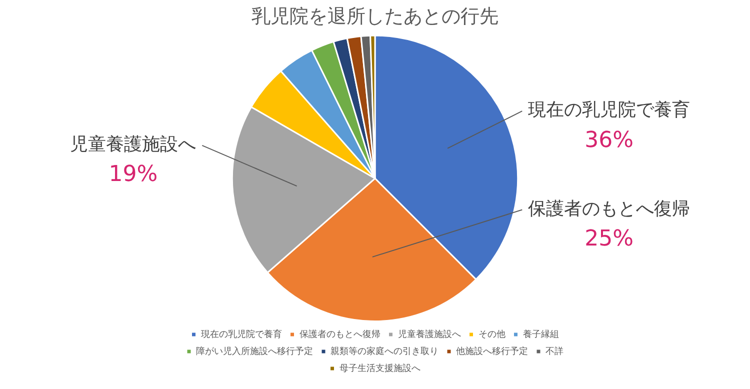  Describe the element at coordinates (492, 334) in the screenshot. I see `legend-label: その他` at that location.